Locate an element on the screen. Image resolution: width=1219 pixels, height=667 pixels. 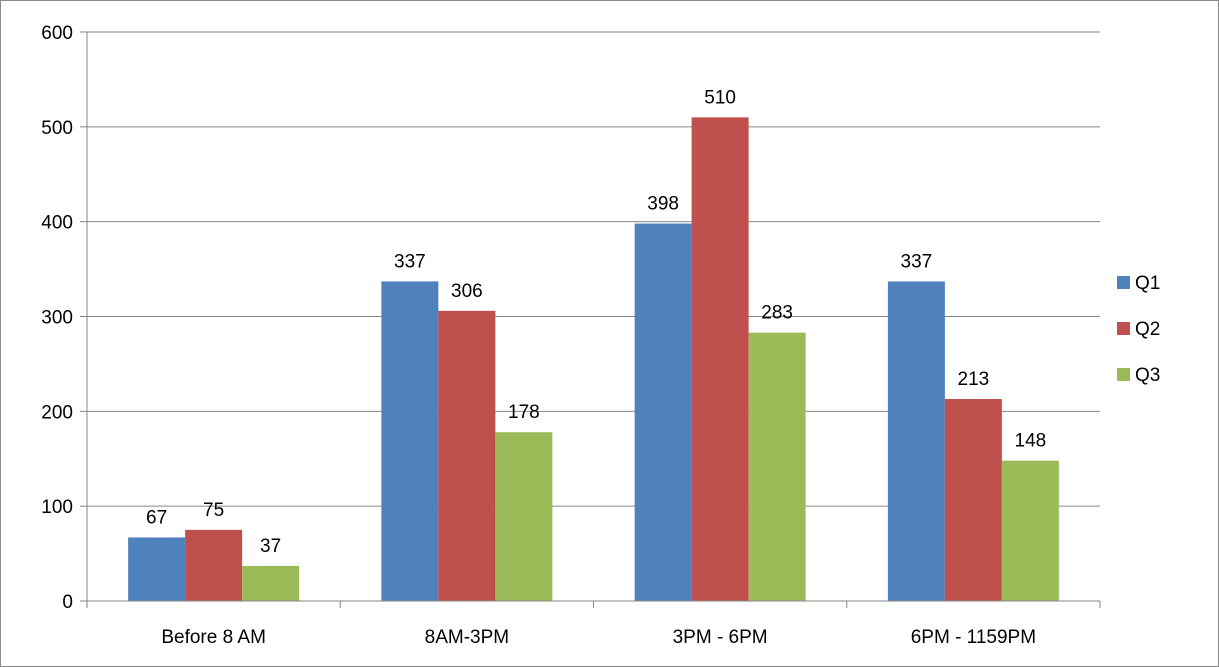
legend-swatch-q1 is located at coordinates (1123, 282).